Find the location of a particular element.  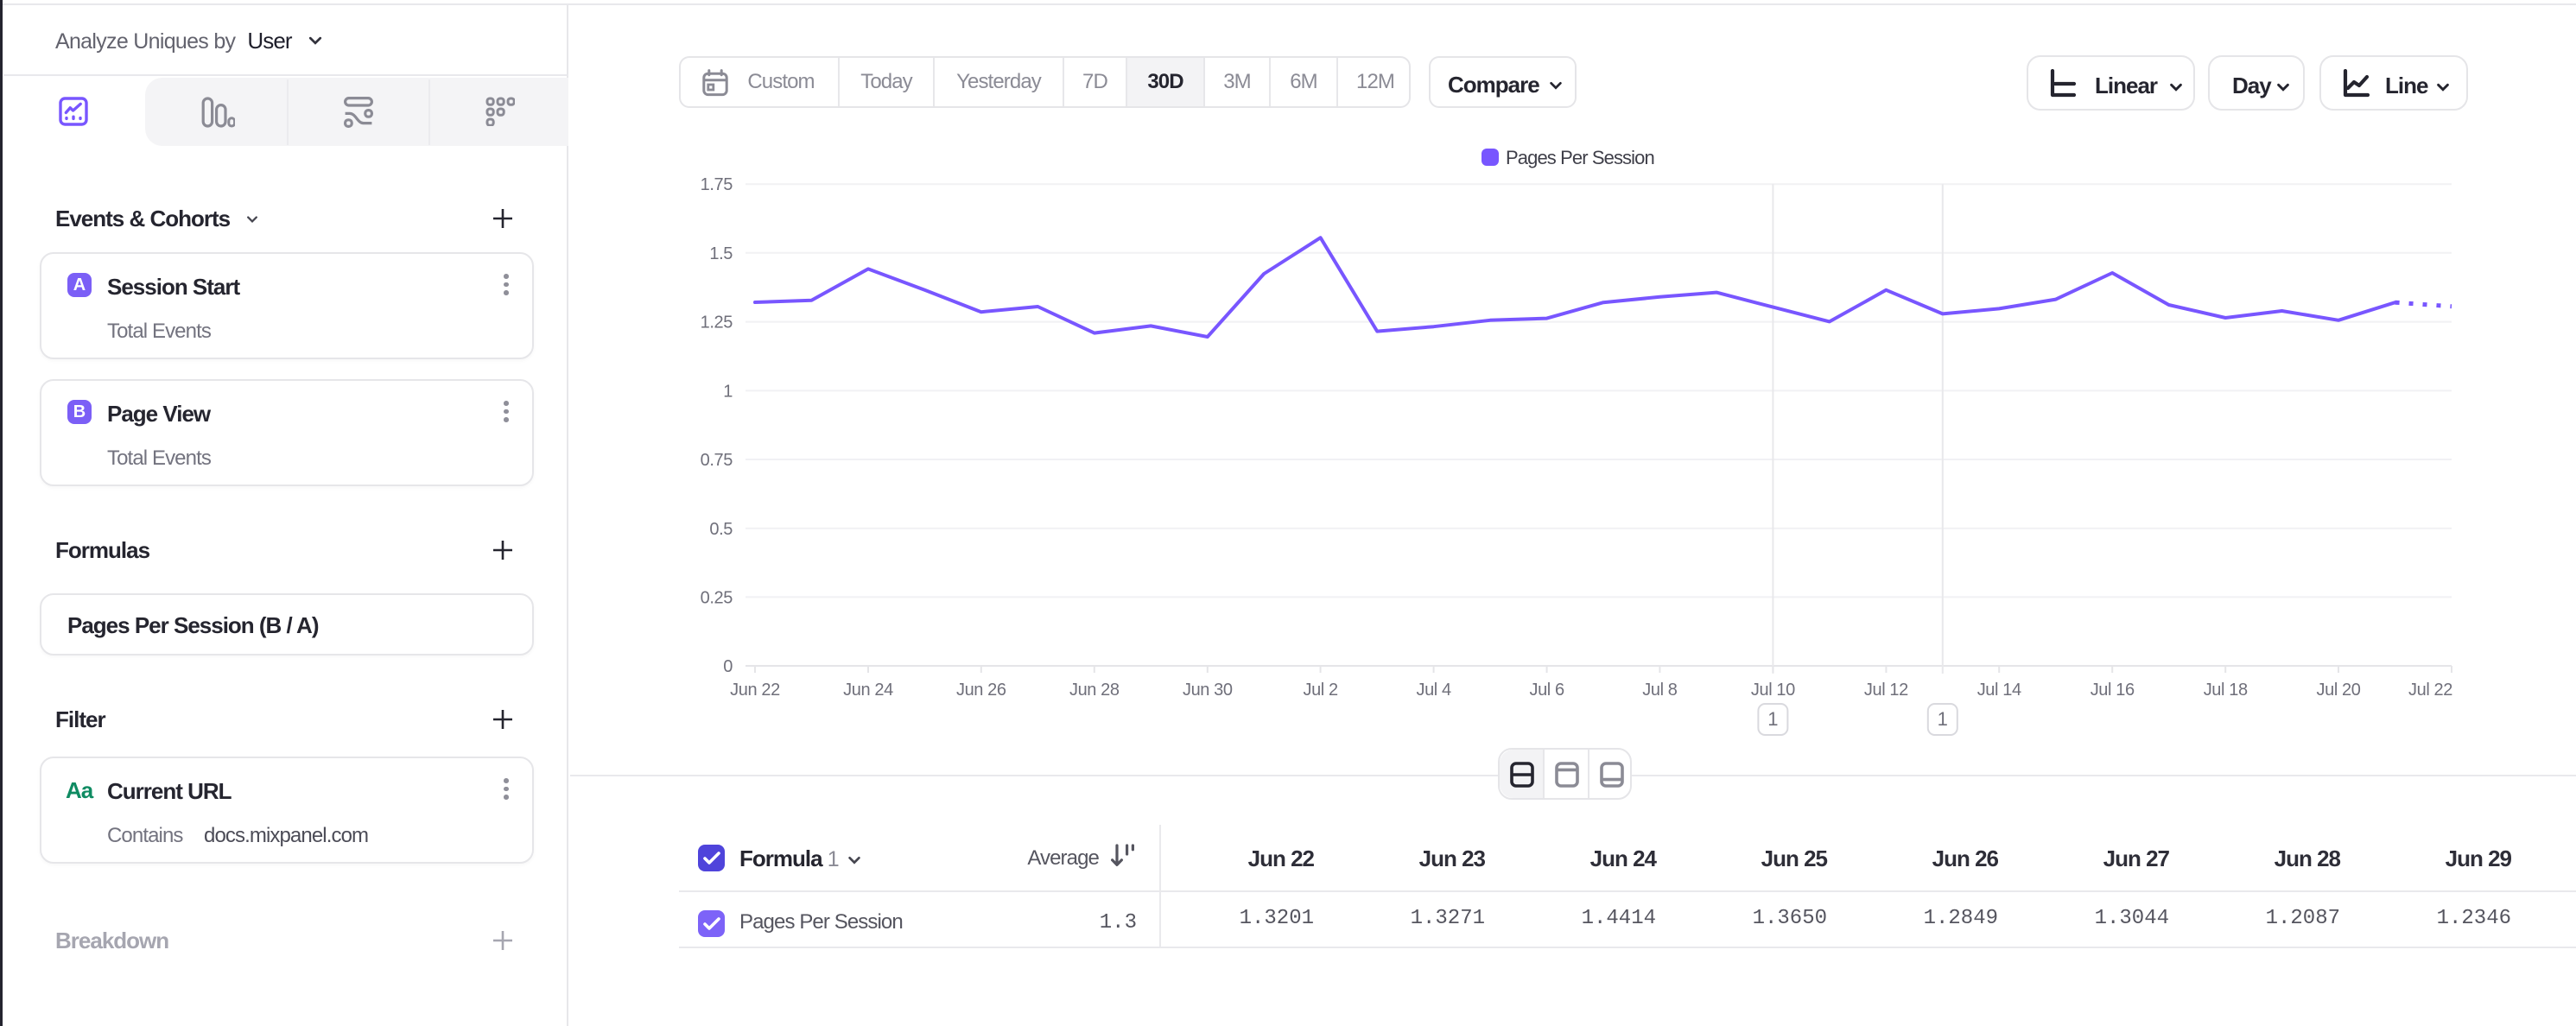

svg-text: Jul 14 is located at coordinates (1999, 691).